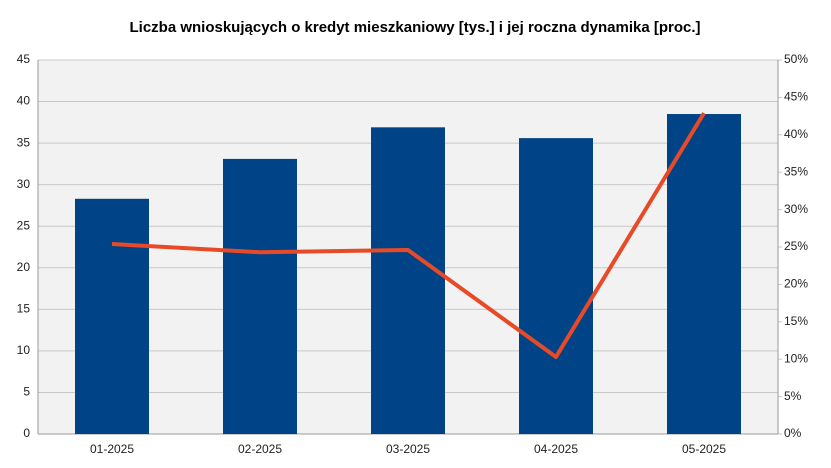 This screenshot has height=468, width=831. What do you see at coordinates (793, 433) in the screenshot?
I see `y2-tick-label: 0%` at bounding box center [793, 433].